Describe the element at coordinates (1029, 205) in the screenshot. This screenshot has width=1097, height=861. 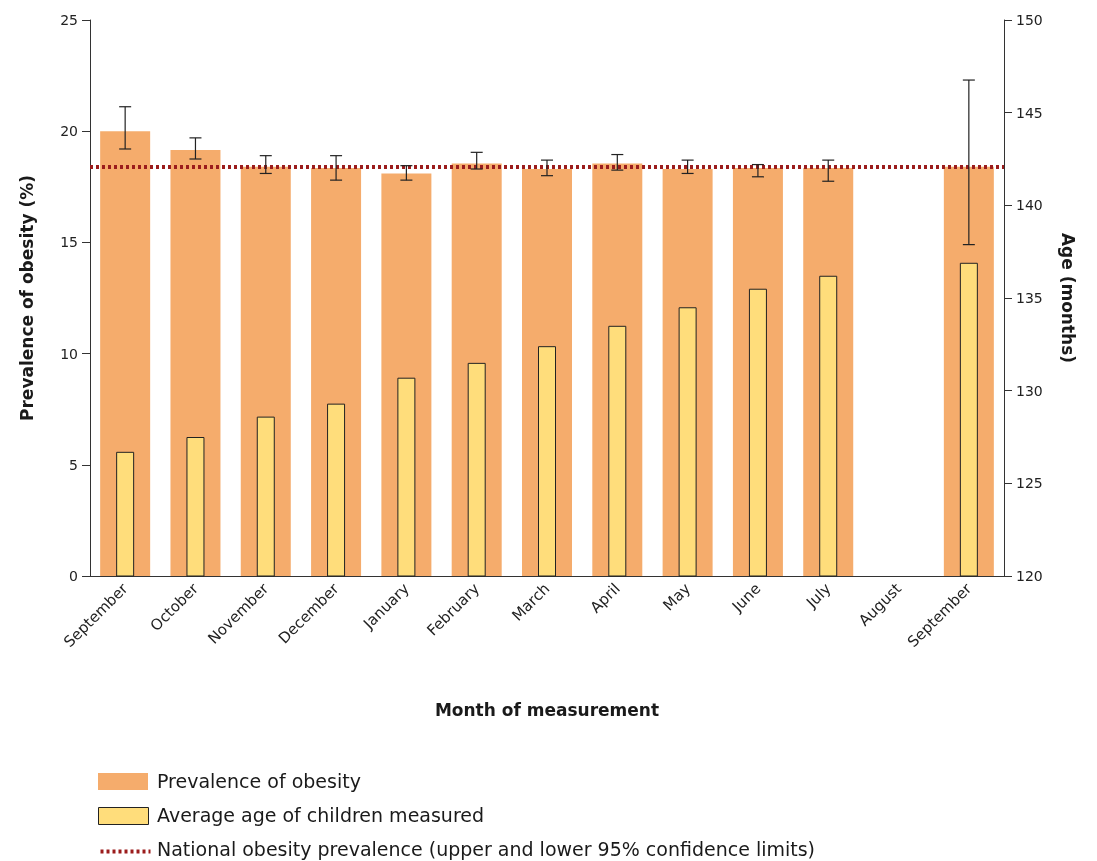
I see `y2-tick-label: 140` at that location.